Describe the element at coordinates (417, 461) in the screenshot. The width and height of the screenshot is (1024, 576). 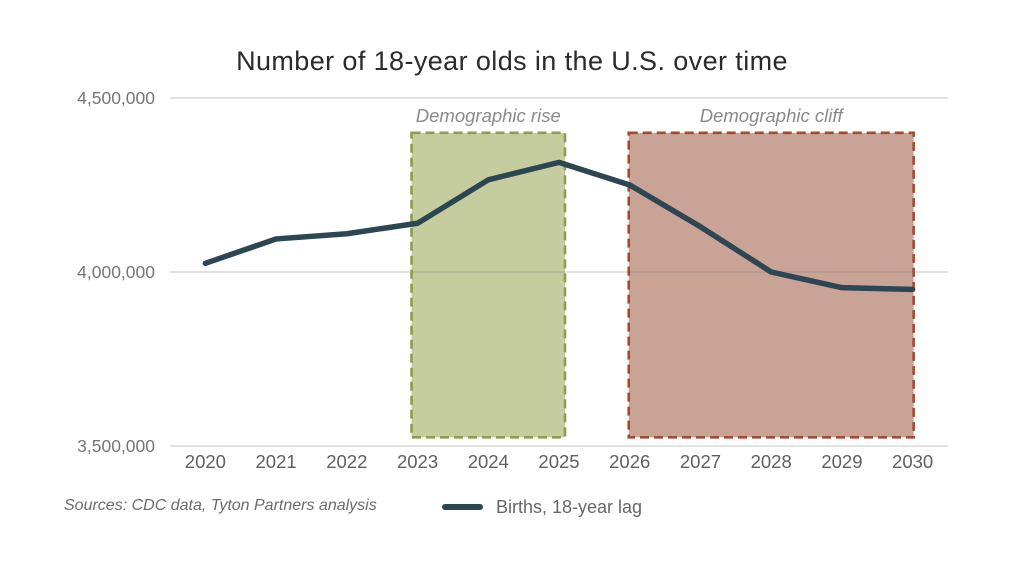
I see `x-tick-label-2023: 2023` at that location.